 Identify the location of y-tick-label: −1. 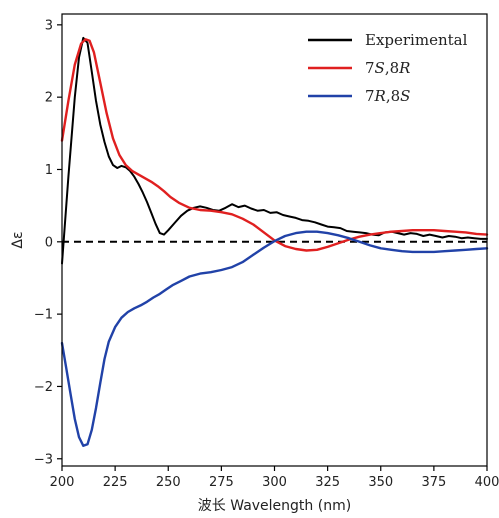
(43, 315).